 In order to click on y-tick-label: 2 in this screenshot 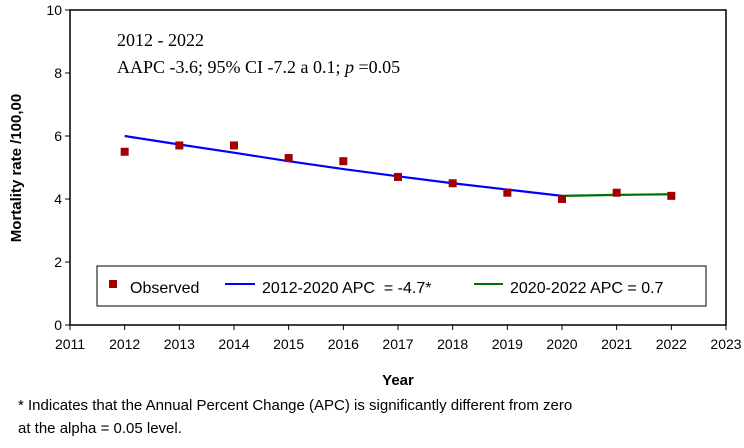, I will do `click(58, 262)`.